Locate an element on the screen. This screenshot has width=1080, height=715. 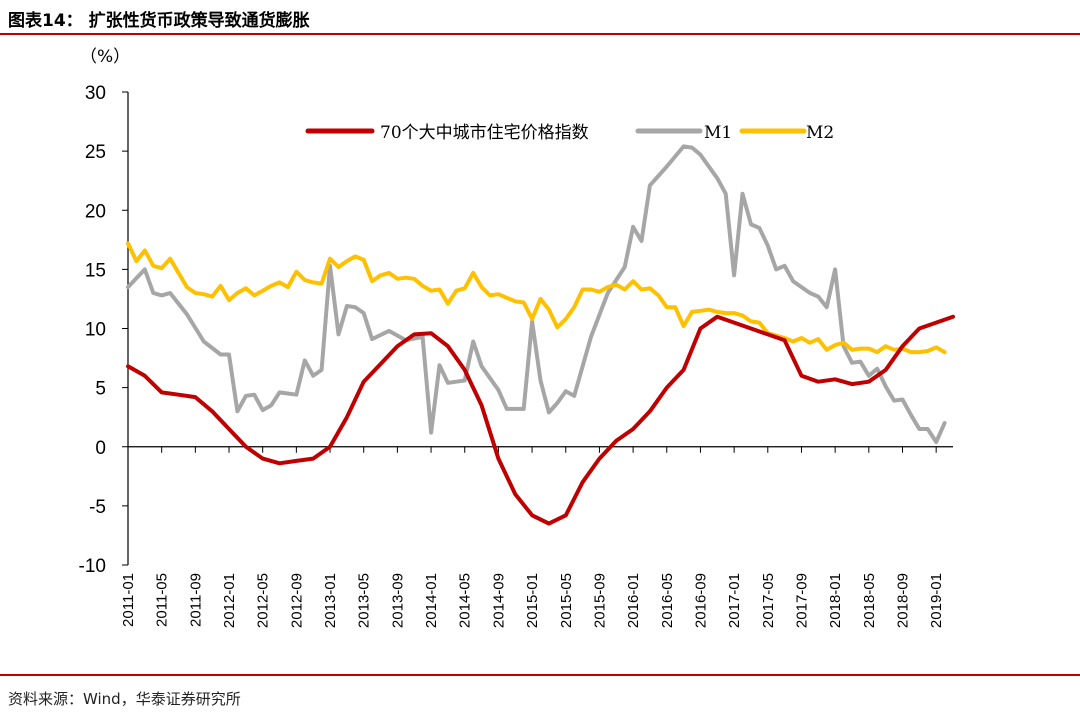
x-tick-label: 2014-09 is located at coordinates (498, 600).